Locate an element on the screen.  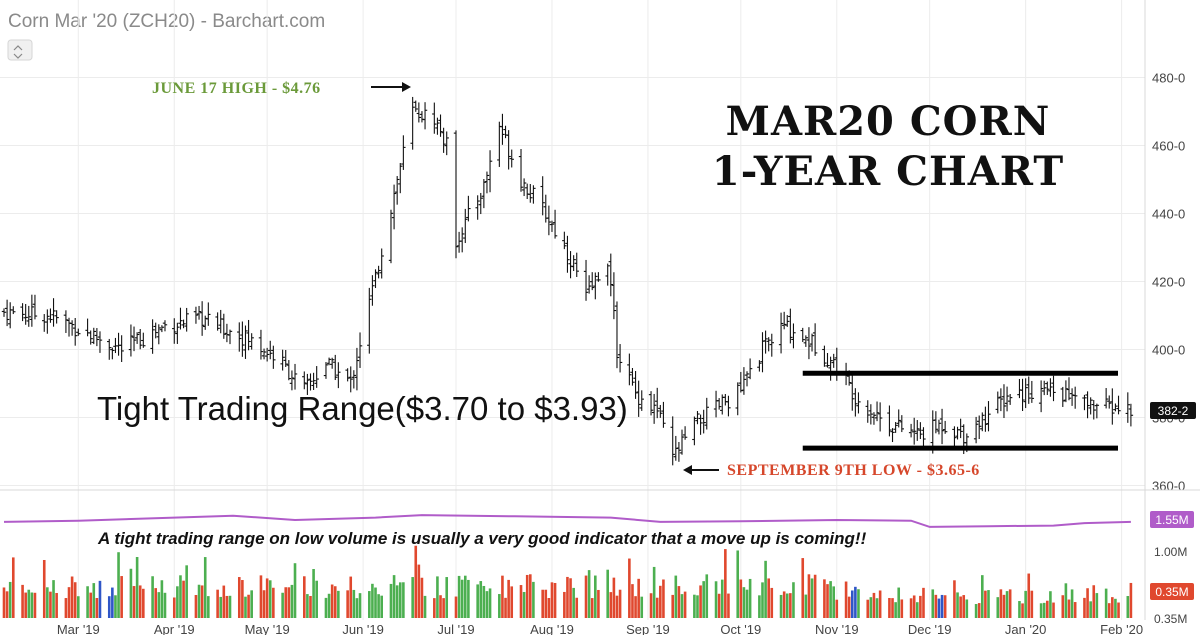
chart-settings-icon is located at coordinates (20, 50).